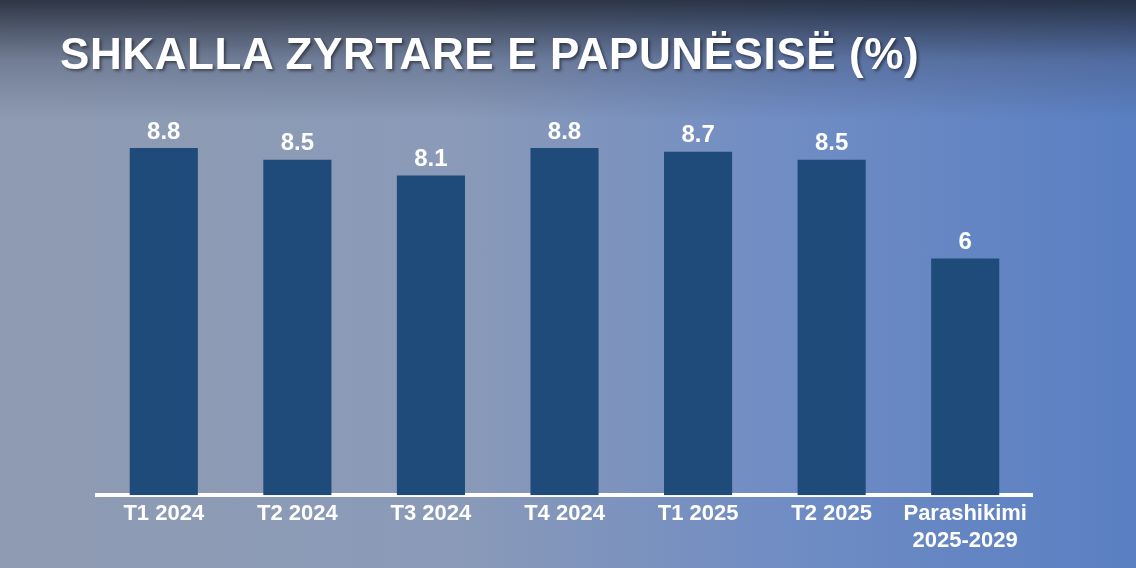 Image resolution: width=1136 pixels, height=568 pixels. I want to click on data-label: 8.7, so click(698, 134).